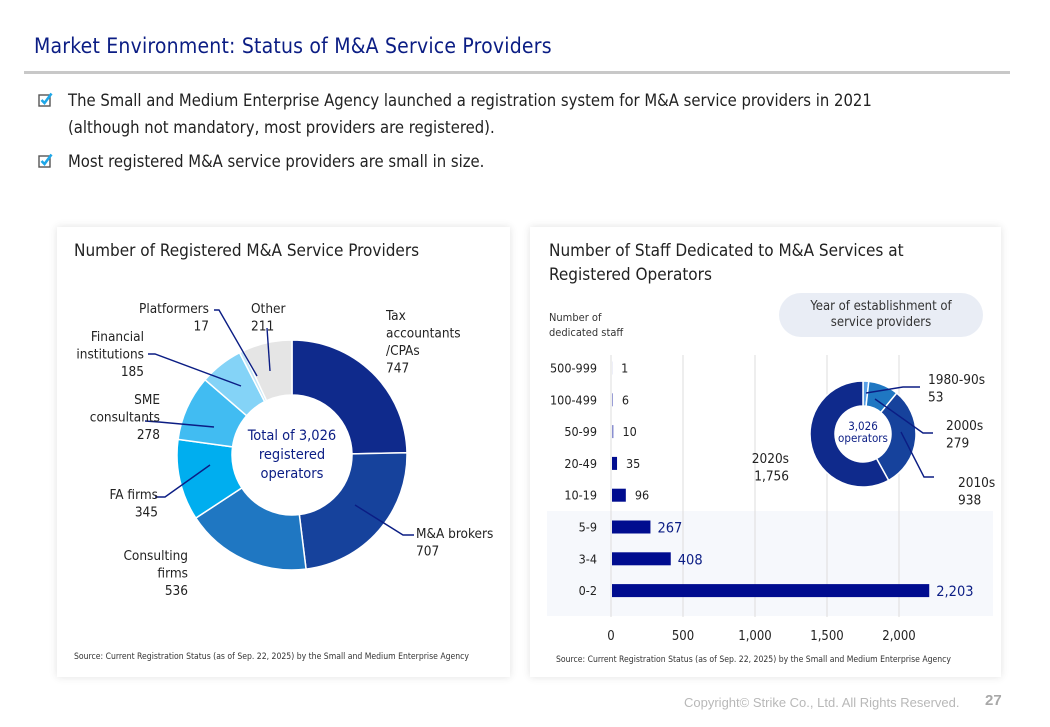 This screenshot has width=1050, height=727. I want to click on value-label: 10, so click(630, 431).